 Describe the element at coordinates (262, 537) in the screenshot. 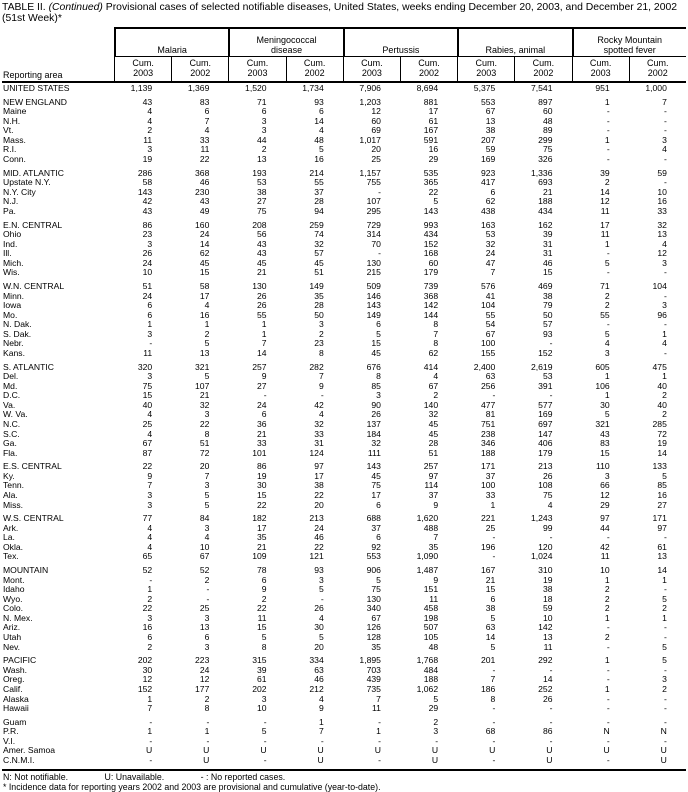

I see `value-cell: 35` at that location.